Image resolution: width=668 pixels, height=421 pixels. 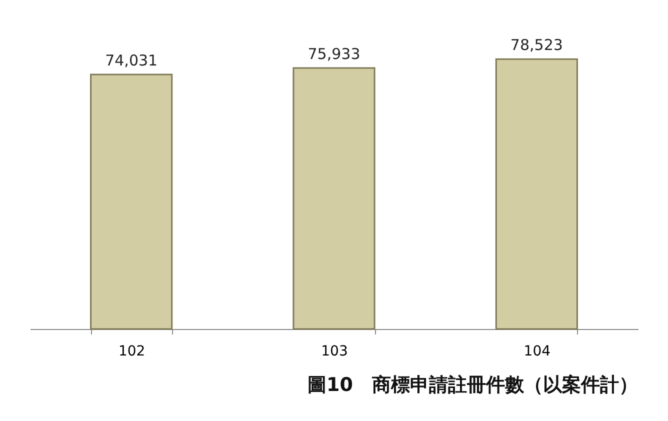 I want to click on x-tick-label: 104, so click(x=537, y=352).